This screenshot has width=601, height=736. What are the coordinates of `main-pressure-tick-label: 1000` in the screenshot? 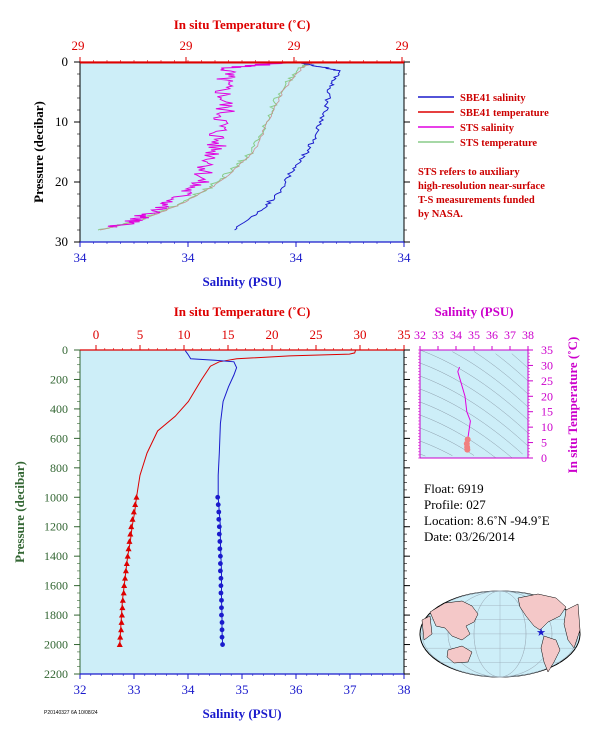 It's located at (56, 497).